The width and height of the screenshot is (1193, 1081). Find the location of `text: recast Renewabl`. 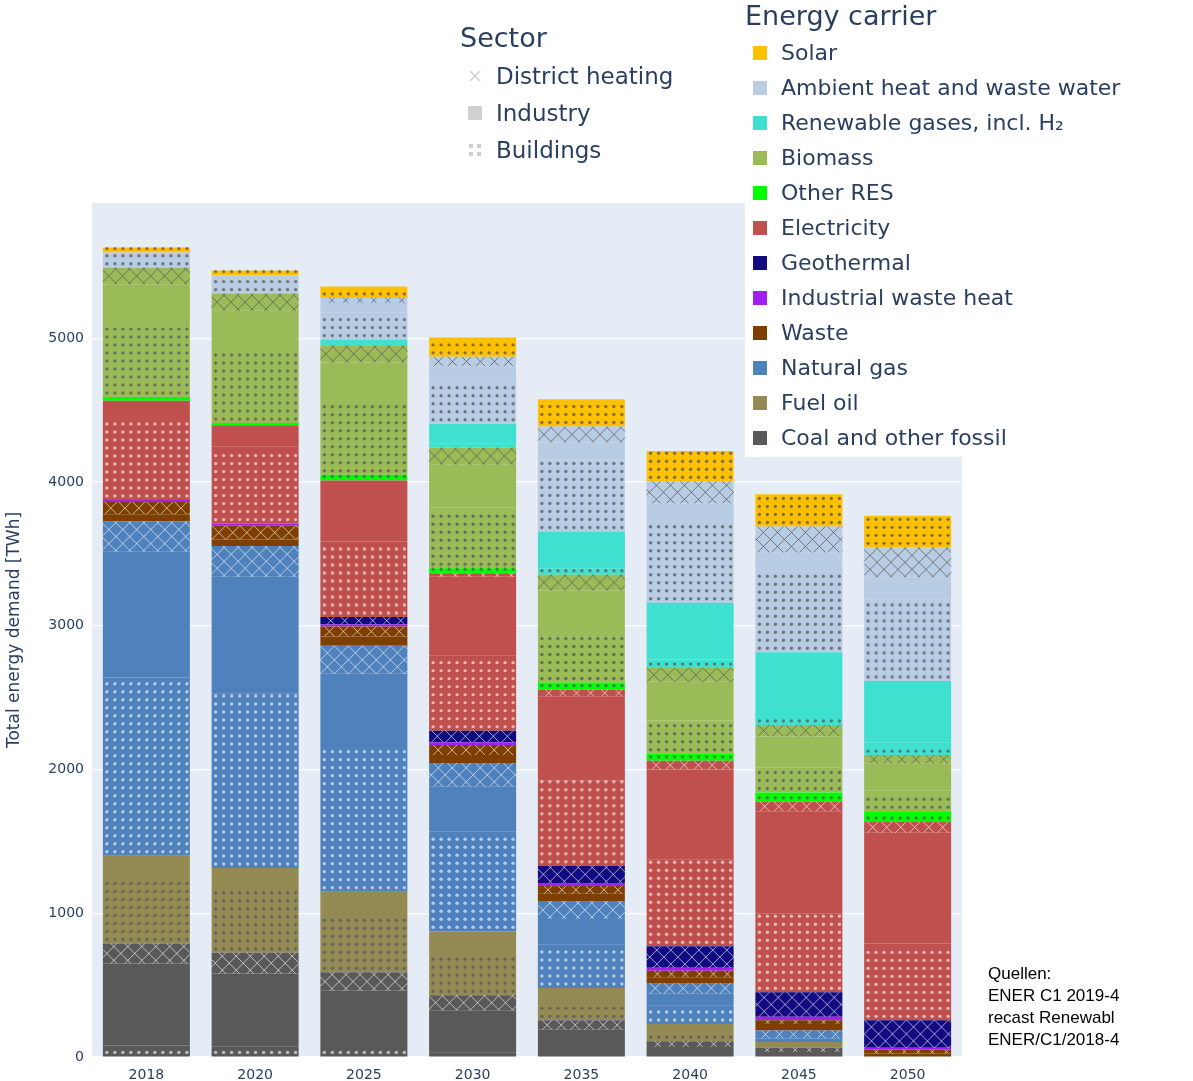

text: recast Renewabl is located at coordinates (1052, 1018).